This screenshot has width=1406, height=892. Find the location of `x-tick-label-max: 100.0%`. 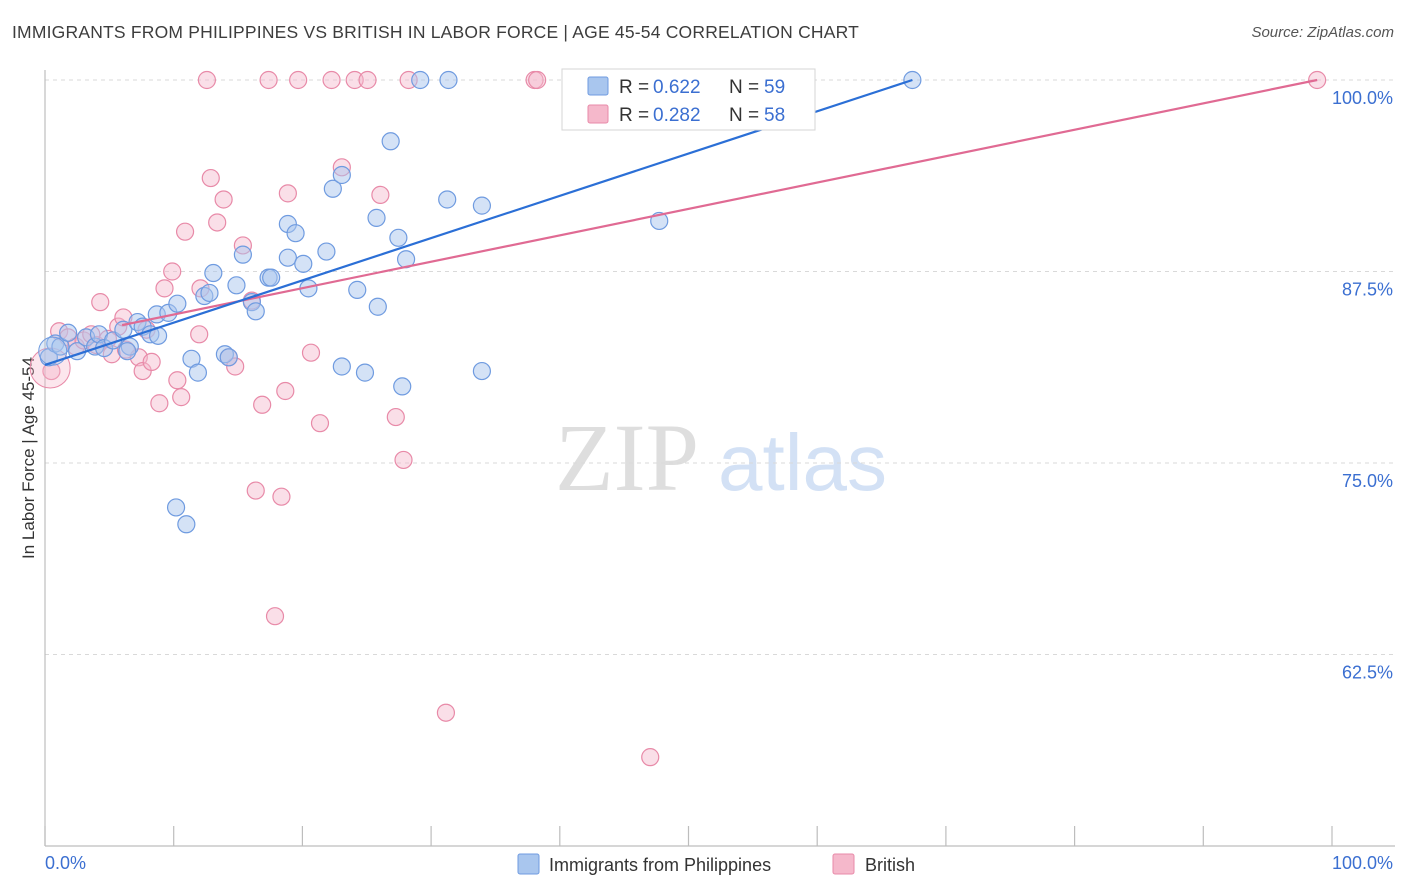

x-tick-label-max: 100.0% is located at coordinates (1362, 863).